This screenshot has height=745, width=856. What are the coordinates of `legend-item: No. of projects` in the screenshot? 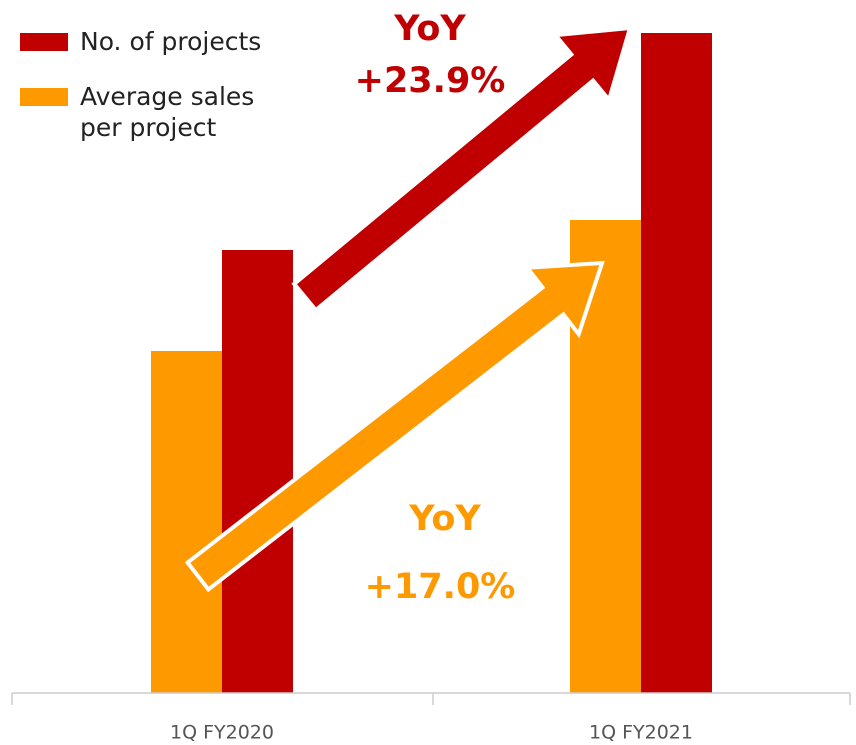 It's located at (155, 41).